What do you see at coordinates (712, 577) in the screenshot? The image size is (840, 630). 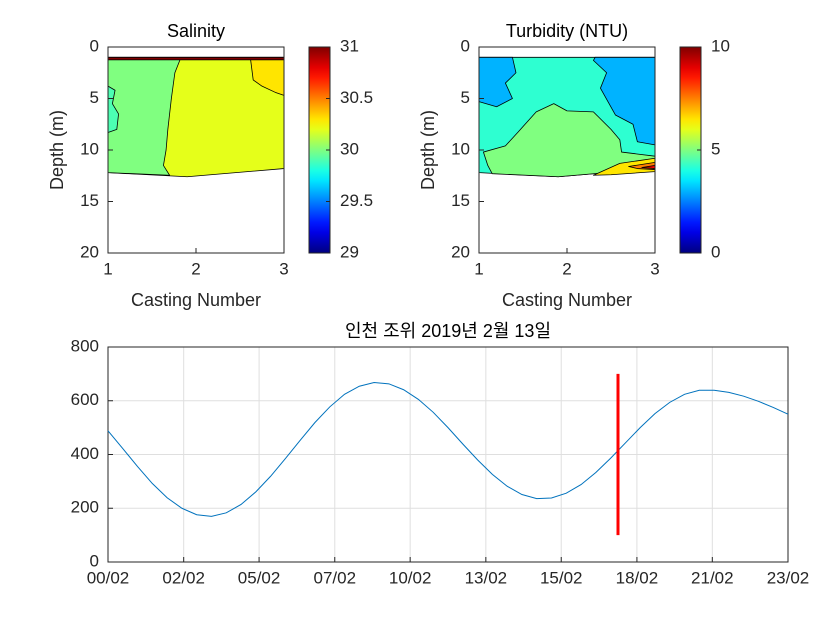 I see `x-tick-label: 21/02` at bounding box center [712, 577].